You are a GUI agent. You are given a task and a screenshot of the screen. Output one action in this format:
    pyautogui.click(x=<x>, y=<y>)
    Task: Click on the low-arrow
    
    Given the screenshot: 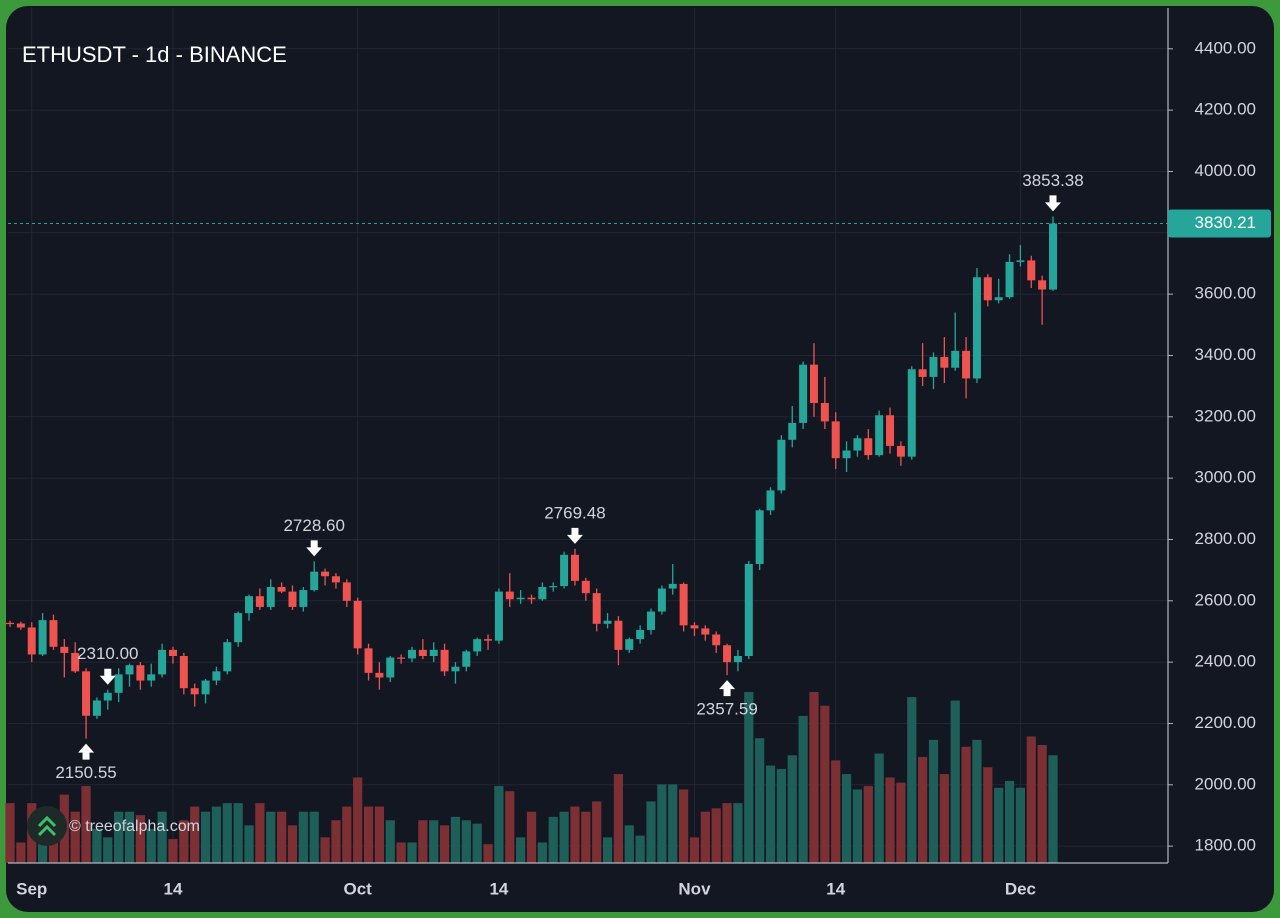 What is the action you would take?
    pyautogui.click(x=727, y=688)
    